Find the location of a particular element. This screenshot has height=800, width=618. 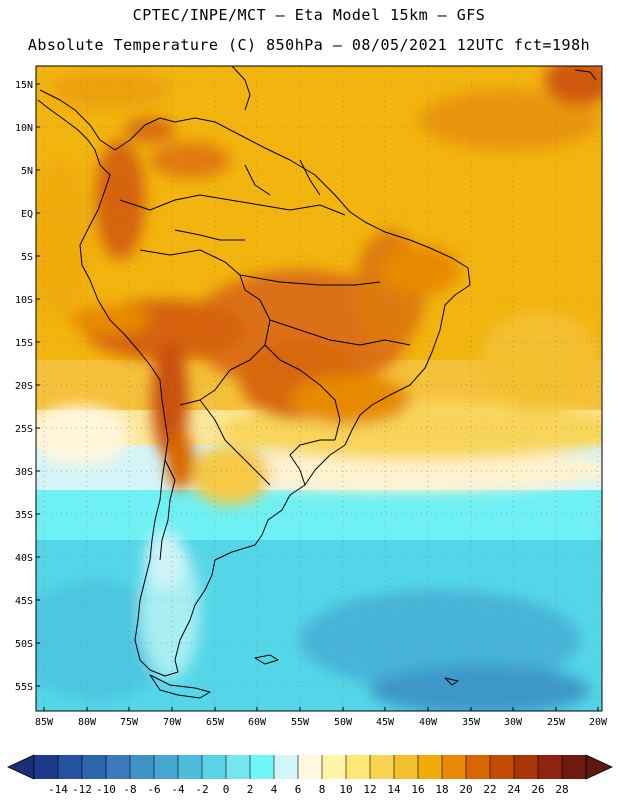

lat-label: 25S is located at coordinates (24, 429).